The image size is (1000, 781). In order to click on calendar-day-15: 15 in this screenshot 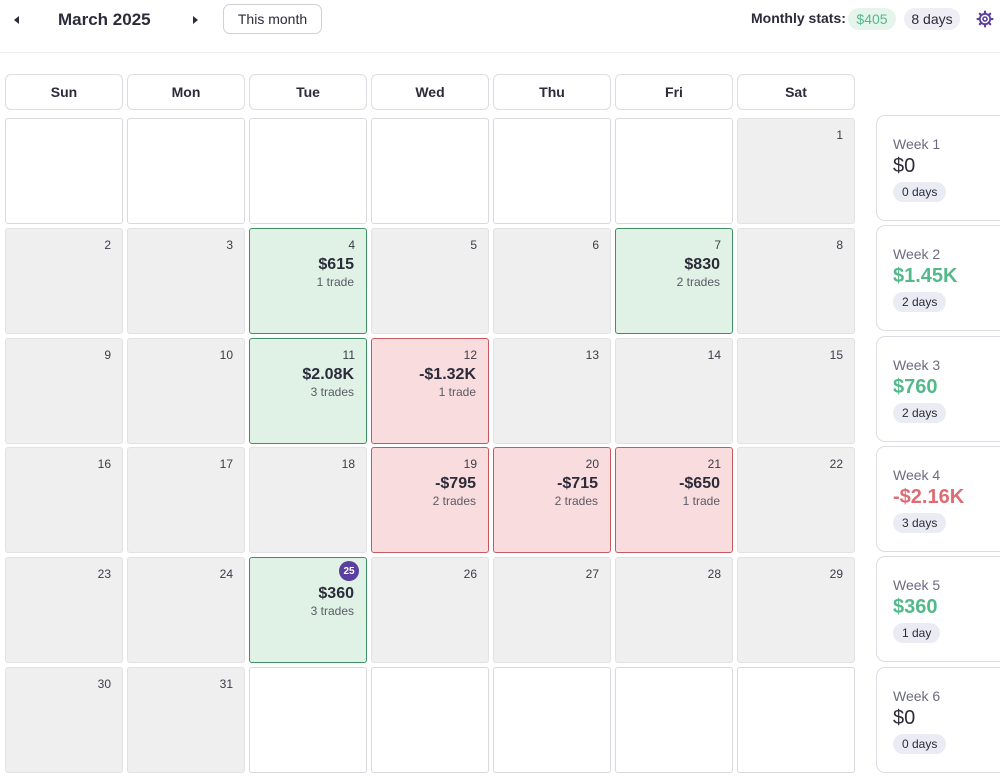, I will do `click(796, 391)`.